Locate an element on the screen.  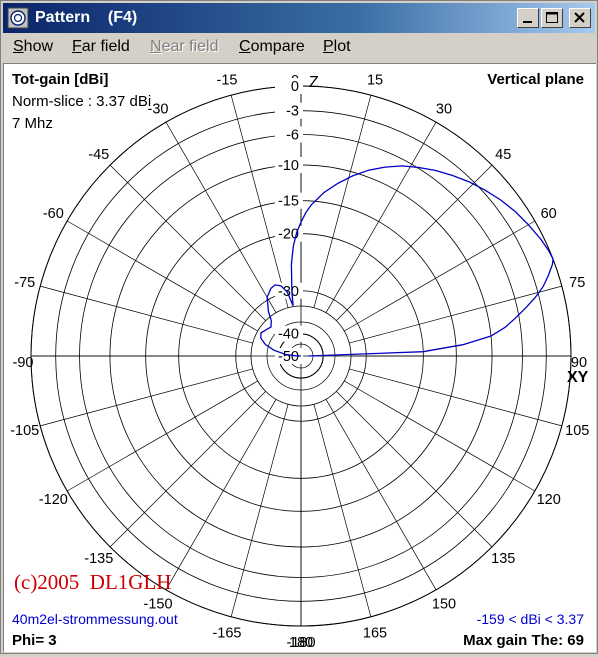
menu-far-field-accel: F is located at coordinates (77, 46).